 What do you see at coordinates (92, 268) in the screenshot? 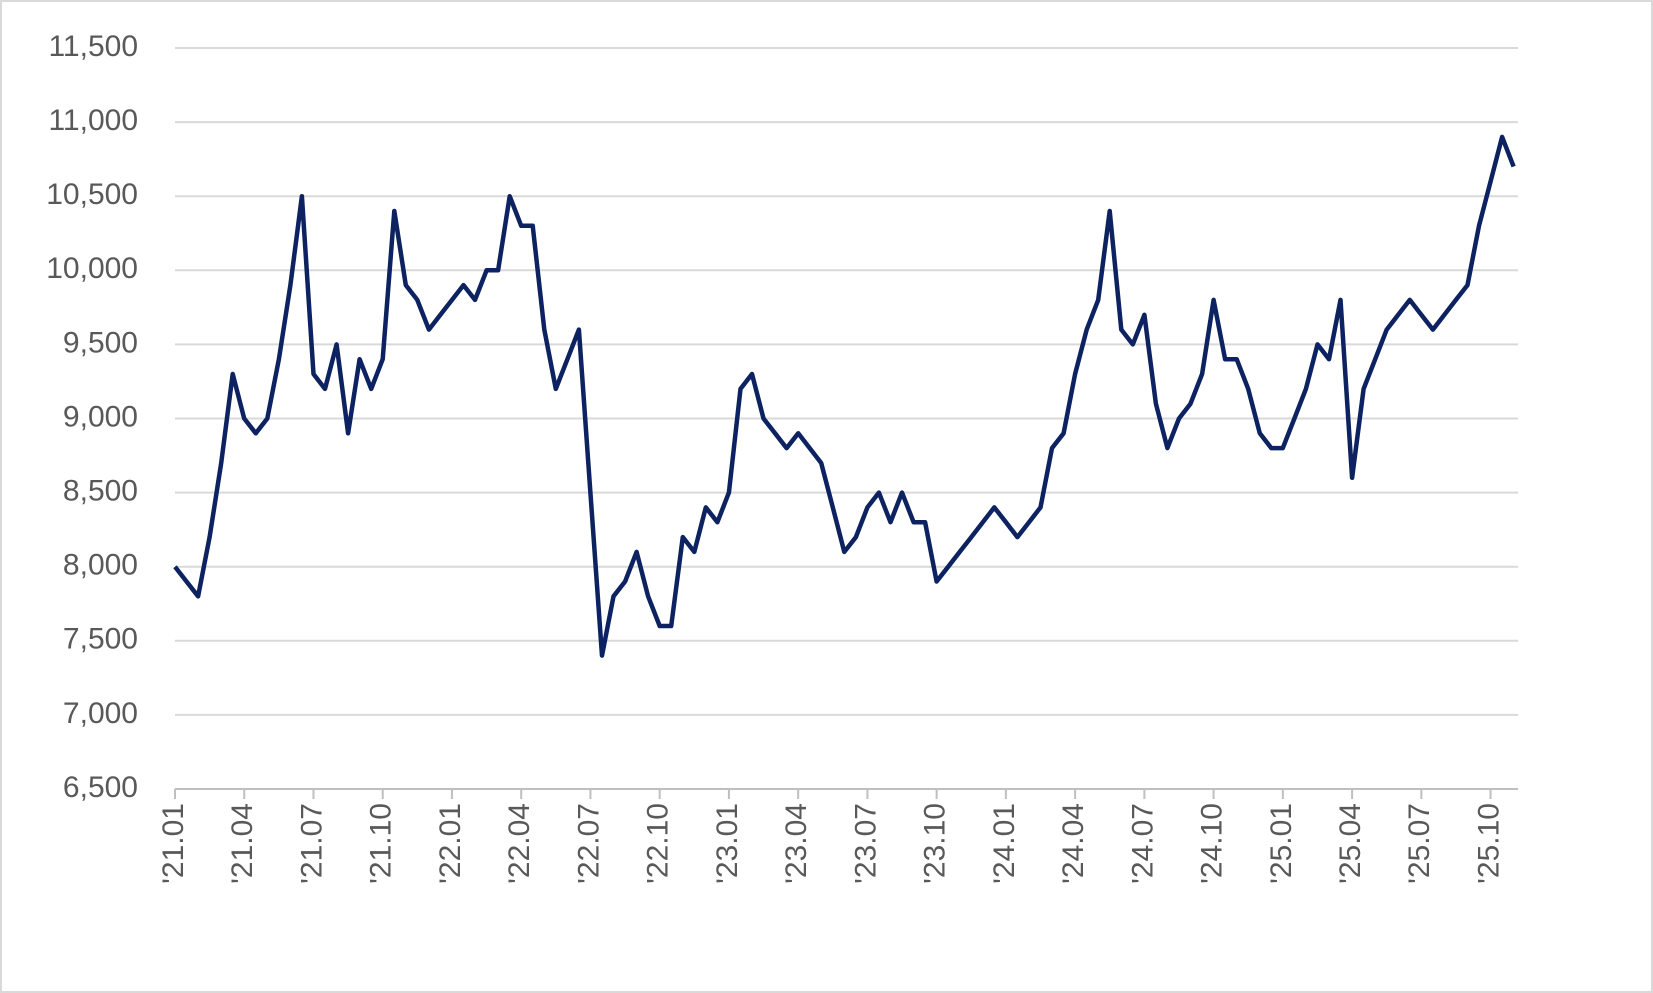
I see `y-tick-label: 10,000` at bounding box center [92, 268].